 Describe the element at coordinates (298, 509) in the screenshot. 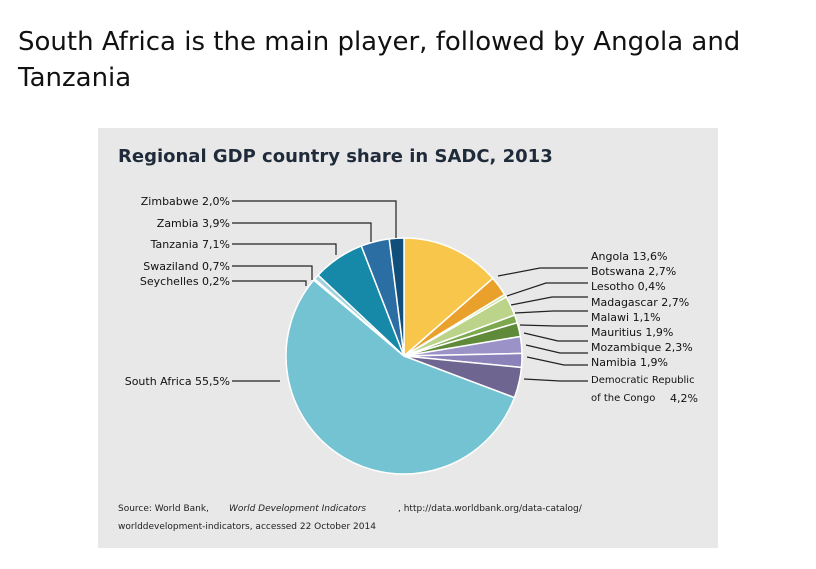

I see `source-italic: World Development Indicators` at that location.